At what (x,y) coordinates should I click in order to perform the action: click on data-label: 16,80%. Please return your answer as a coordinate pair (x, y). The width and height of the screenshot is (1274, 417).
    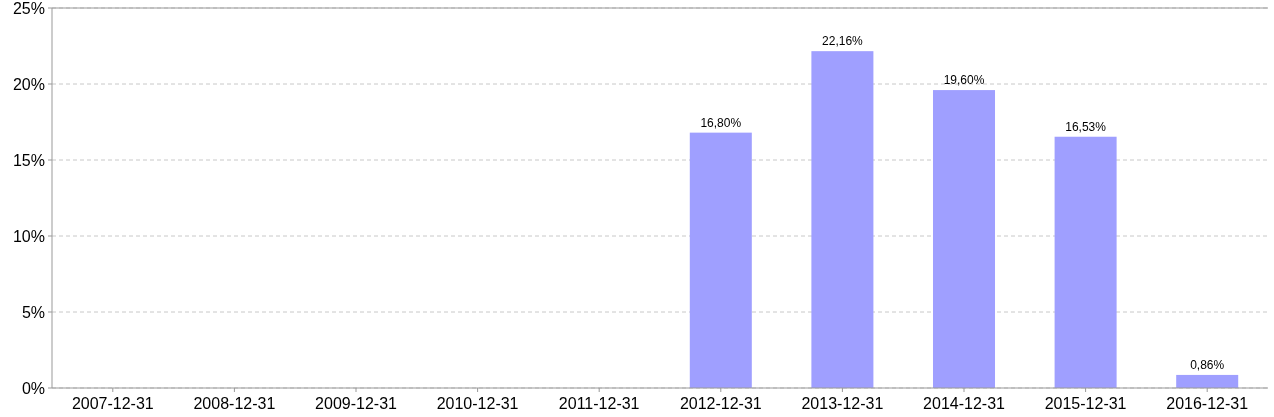
    Looking at the image, I should click on (721, 122).